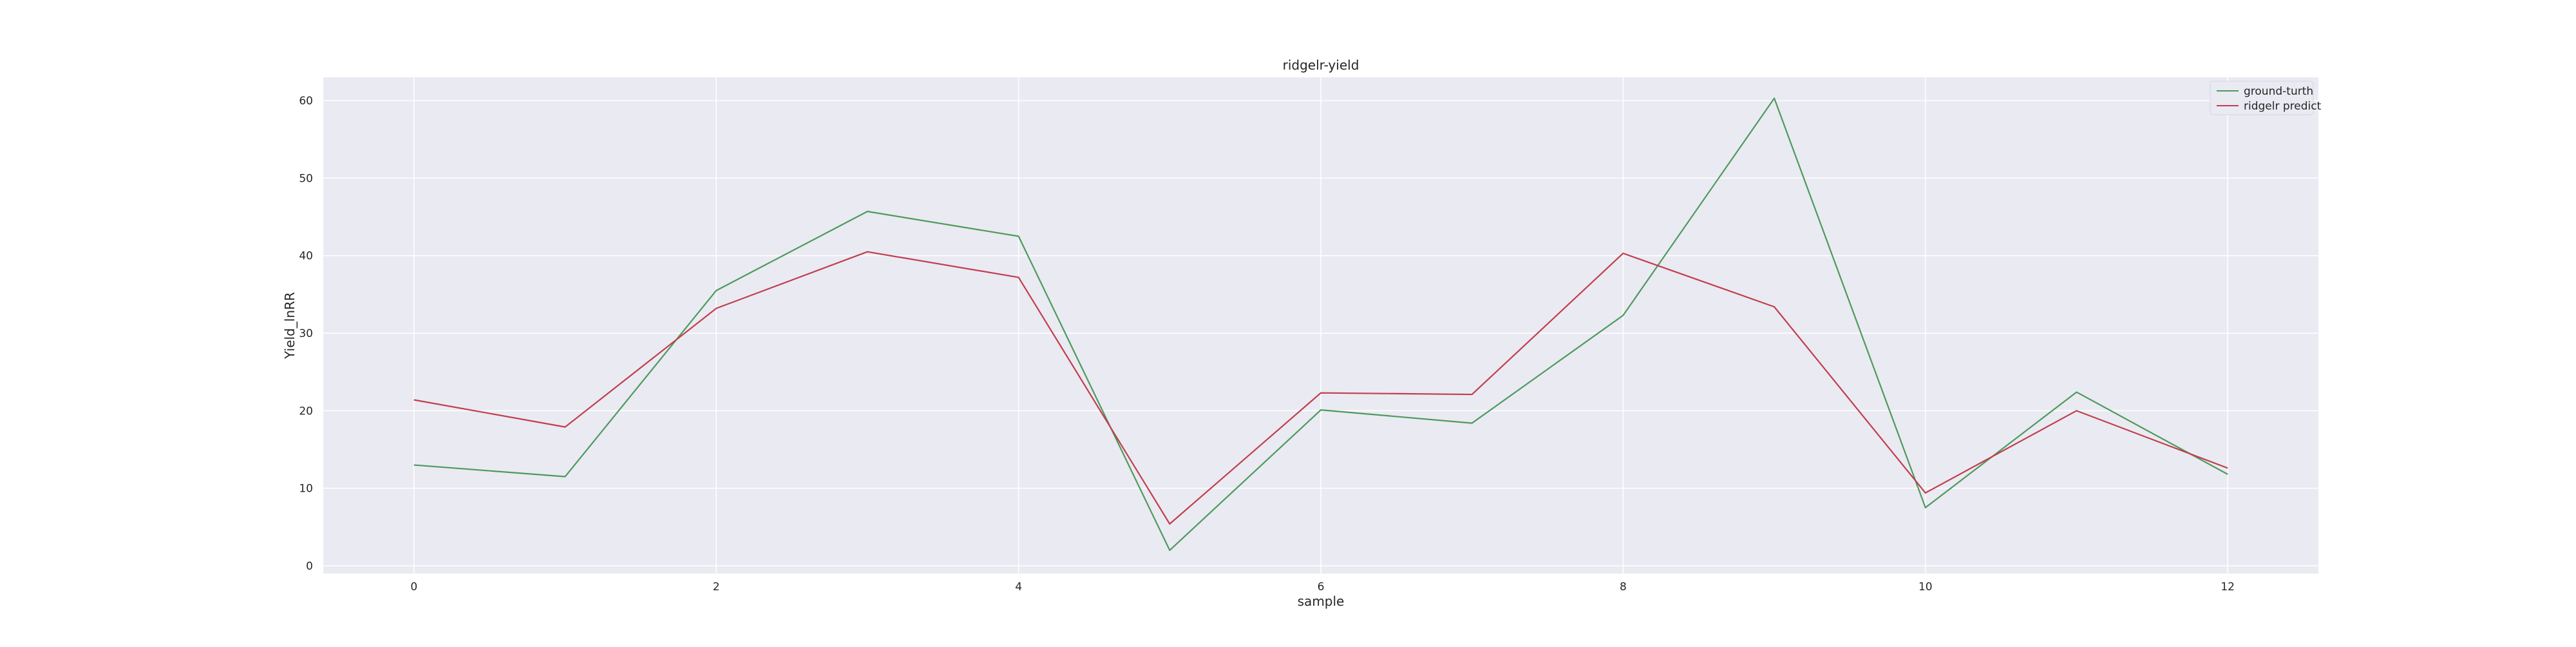 The image size is (2576, 647). I want to click on y-tick-label: 30, so click(306, 333).